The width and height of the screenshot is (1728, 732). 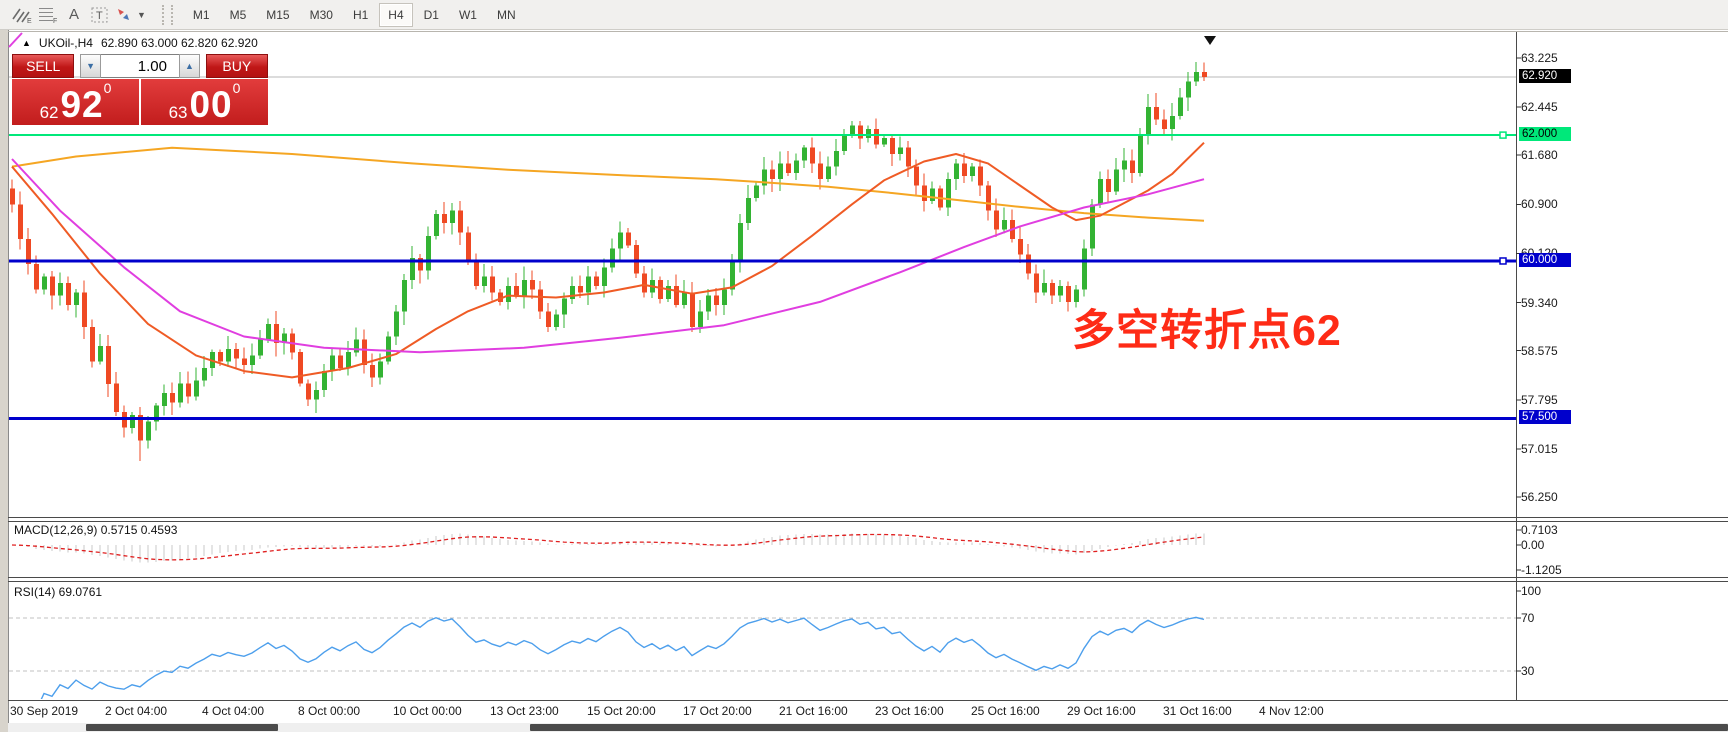 What do you see at coordinates (167, 14) in the screenshot?
I see `toolbar-separator` at bounding box center [167, 14].